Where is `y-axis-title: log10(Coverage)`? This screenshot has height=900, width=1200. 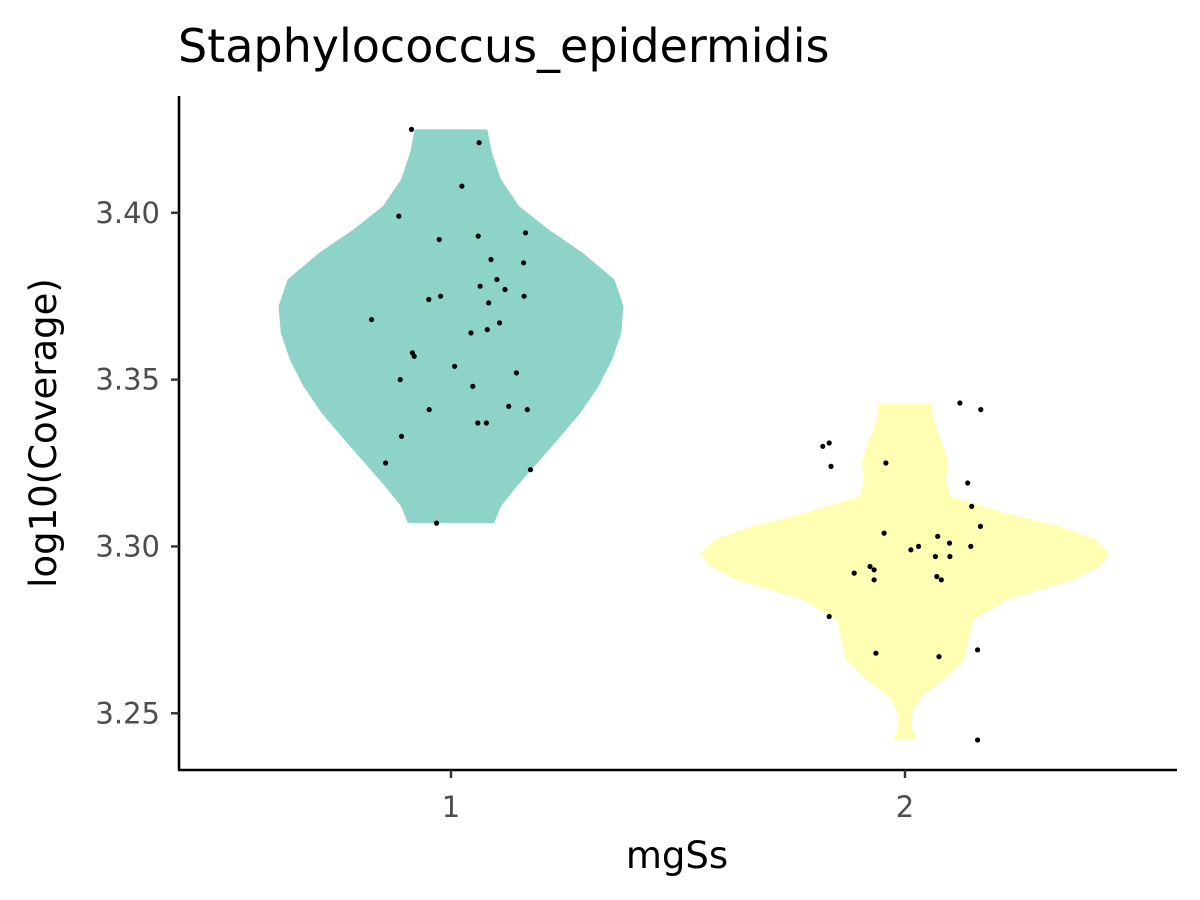
y-axis-title: log10(Coverage) is located at coordinates (43, 433).